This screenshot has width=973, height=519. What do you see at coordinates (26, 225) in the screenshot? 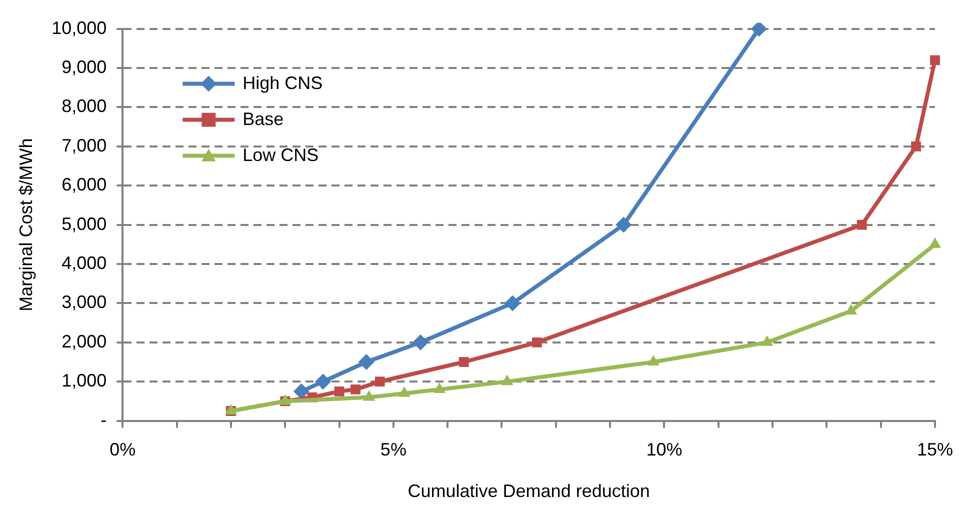
I see `y-axis-title: Marginal Cost $/MWh` at bounding box center [26, 225].